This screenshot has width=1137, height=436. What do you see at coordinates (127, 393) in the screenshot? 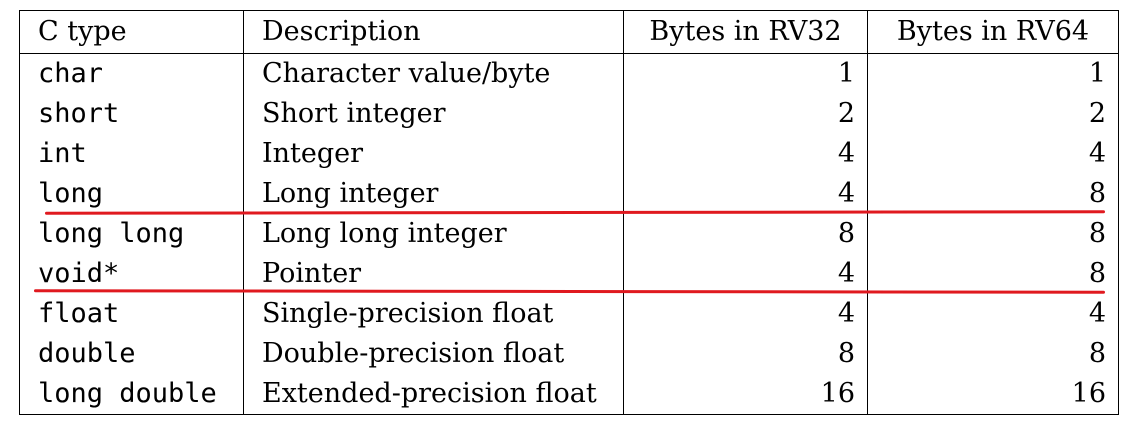
I see `ctype-cell: long double` at bounding box center [127, 393].